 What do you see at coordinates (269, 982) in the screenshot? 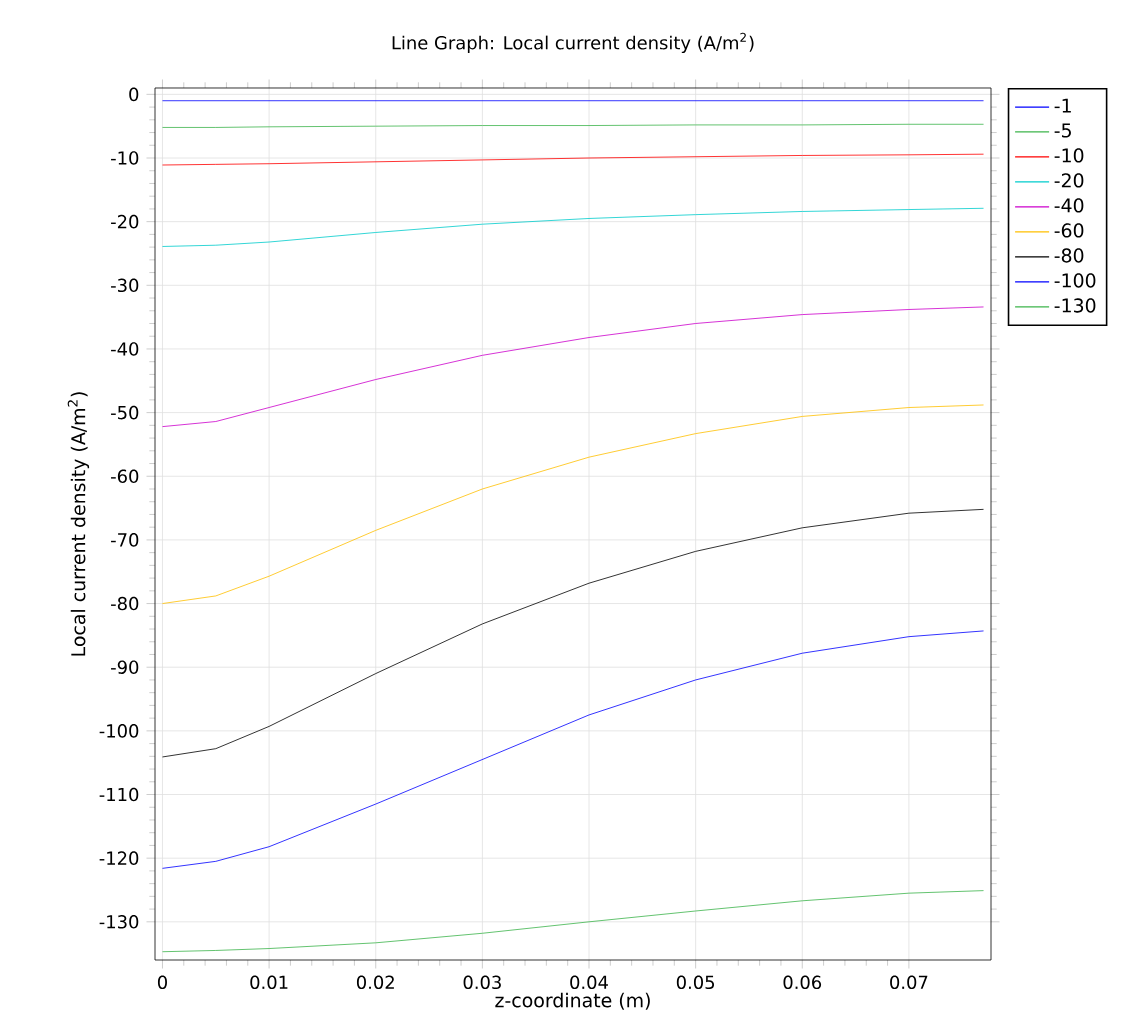
I see `x-tick-label: 0.01` at bounding box center [269, 982].